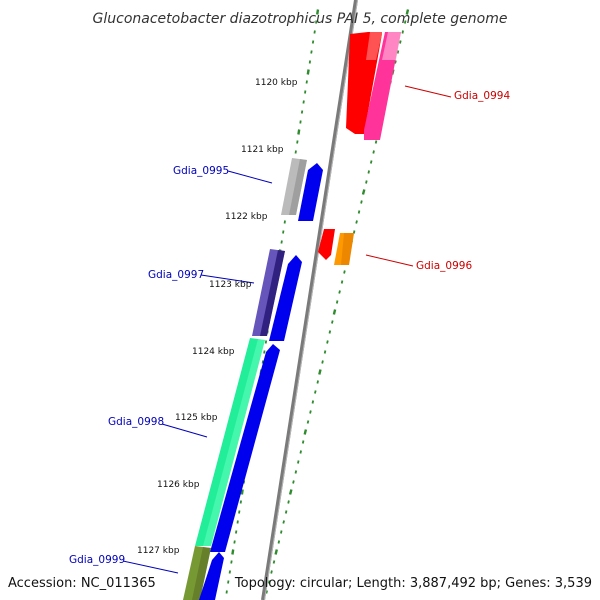 Image resolution: width=600 pixels, height=600 pixels. I want to click on gene-label-gdia-0994: Gdia_0994, so click(482, 96).